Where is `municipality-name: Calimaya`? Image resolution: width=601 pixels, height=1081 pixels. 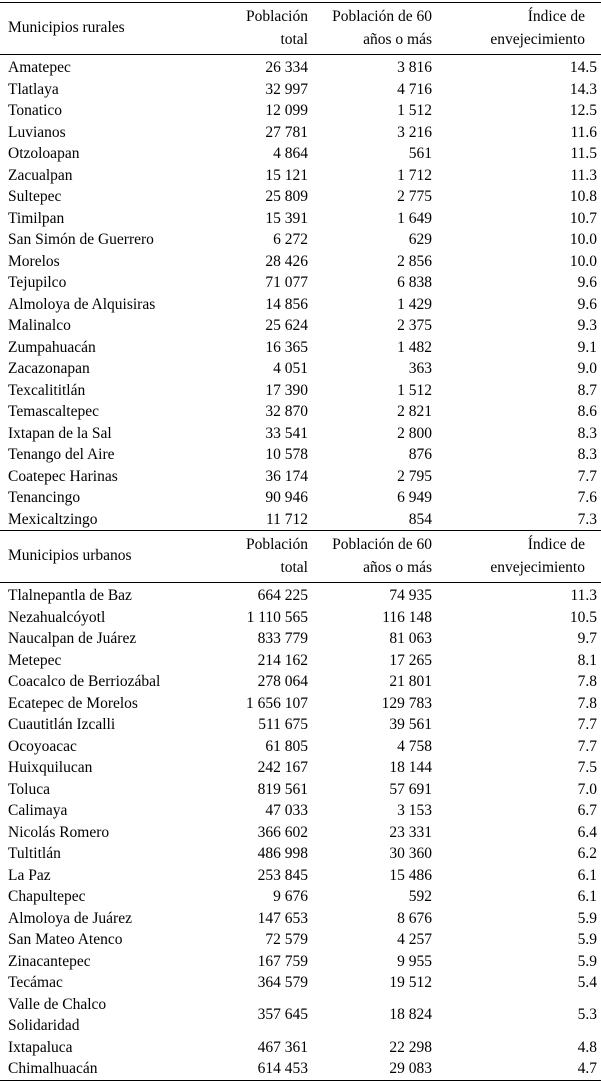 municipality-name: Calimaya is located at coordinates (38, 810).